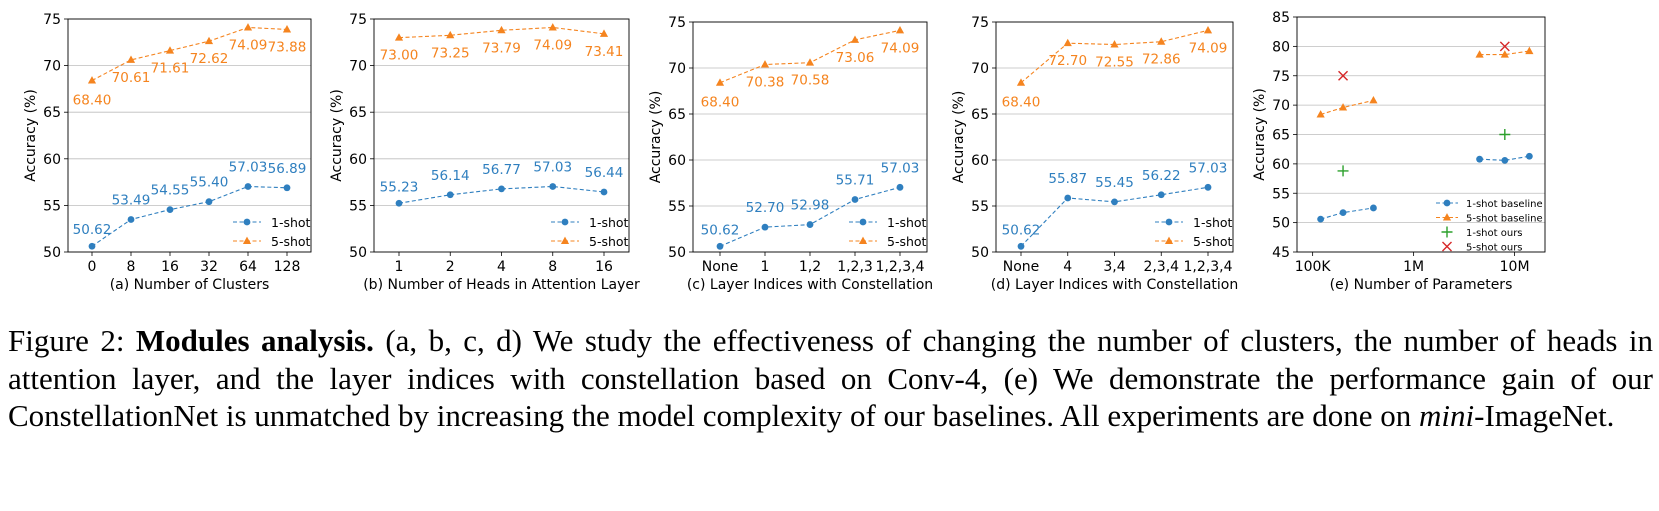 The image size is (1659, 511). I want to click on x-tick-label: 100K, so click(1313, 267).